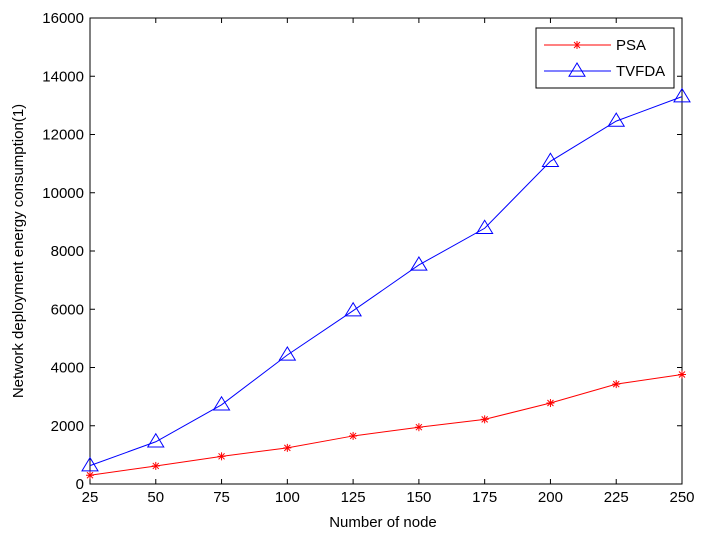  Describe the element at coordinates (418, 497) in the screenshot. I see `x-tick-label: 150` at that location.